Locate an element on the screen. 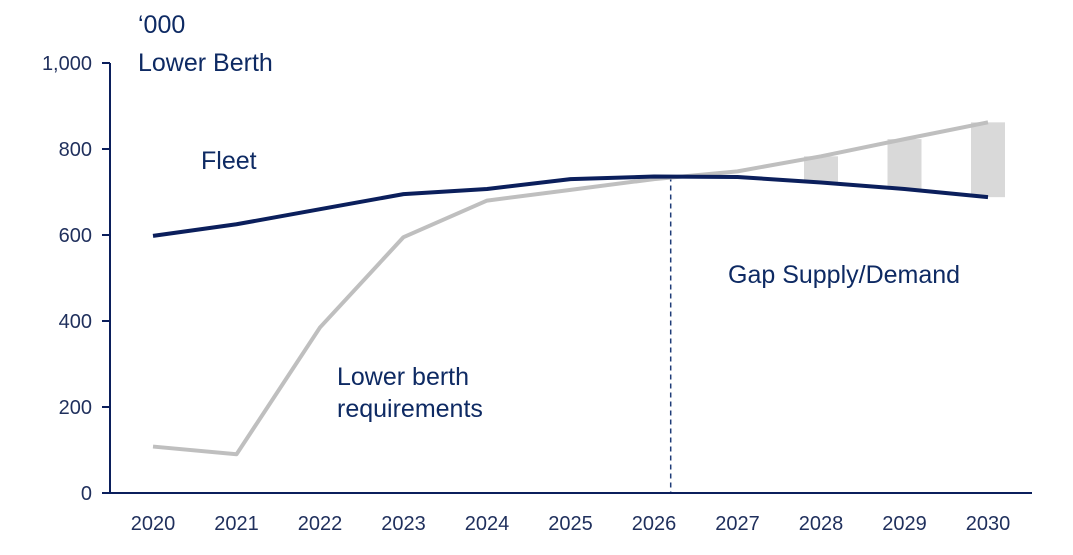  y-tick-label: 600 is located at coordinates (75, 236).